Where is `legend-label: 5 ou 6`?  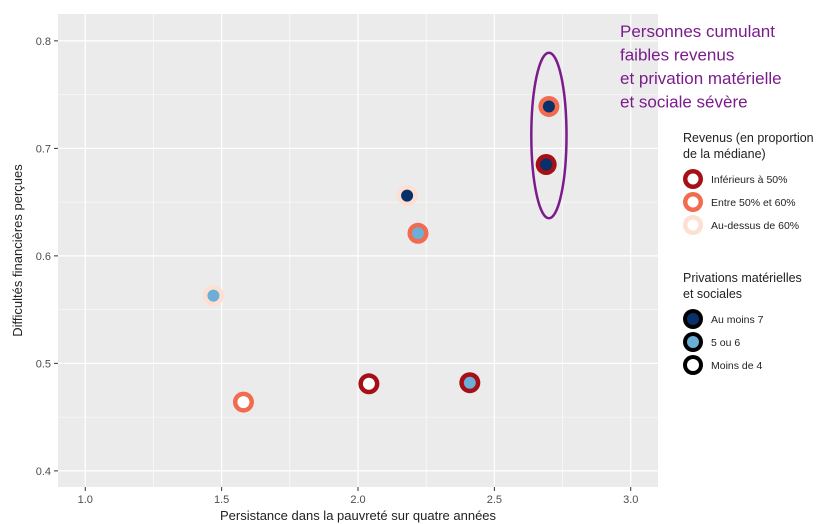
legend-label: 5 ou 6 is located at coordinates (725, 343).